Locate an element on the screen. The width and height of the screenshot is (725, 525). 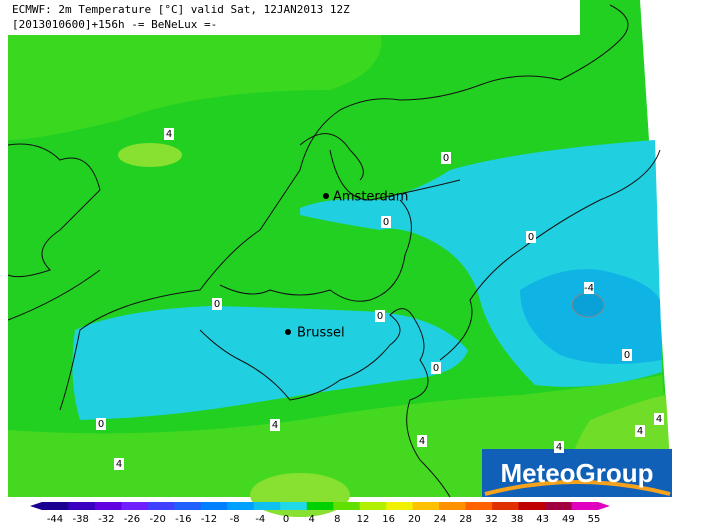
logo-arc is located at coordinates (577, 488).